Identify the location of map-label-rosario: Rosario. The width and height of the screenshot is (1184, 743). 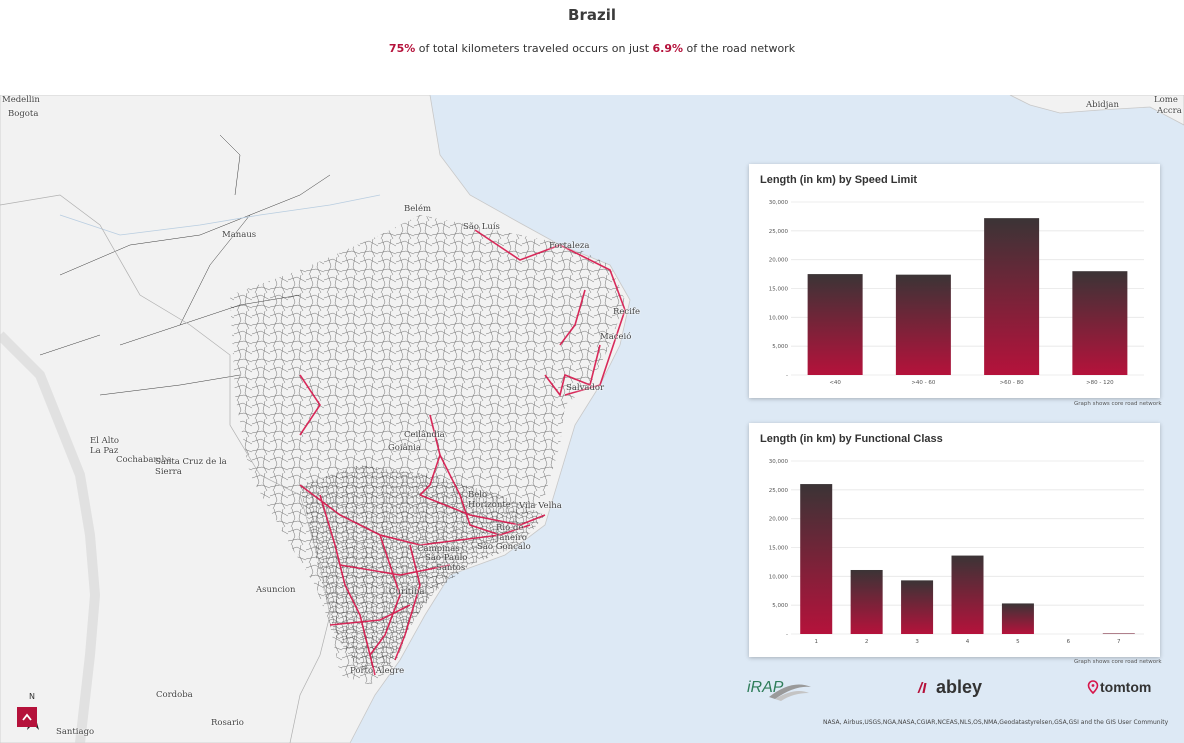
(227, 723).